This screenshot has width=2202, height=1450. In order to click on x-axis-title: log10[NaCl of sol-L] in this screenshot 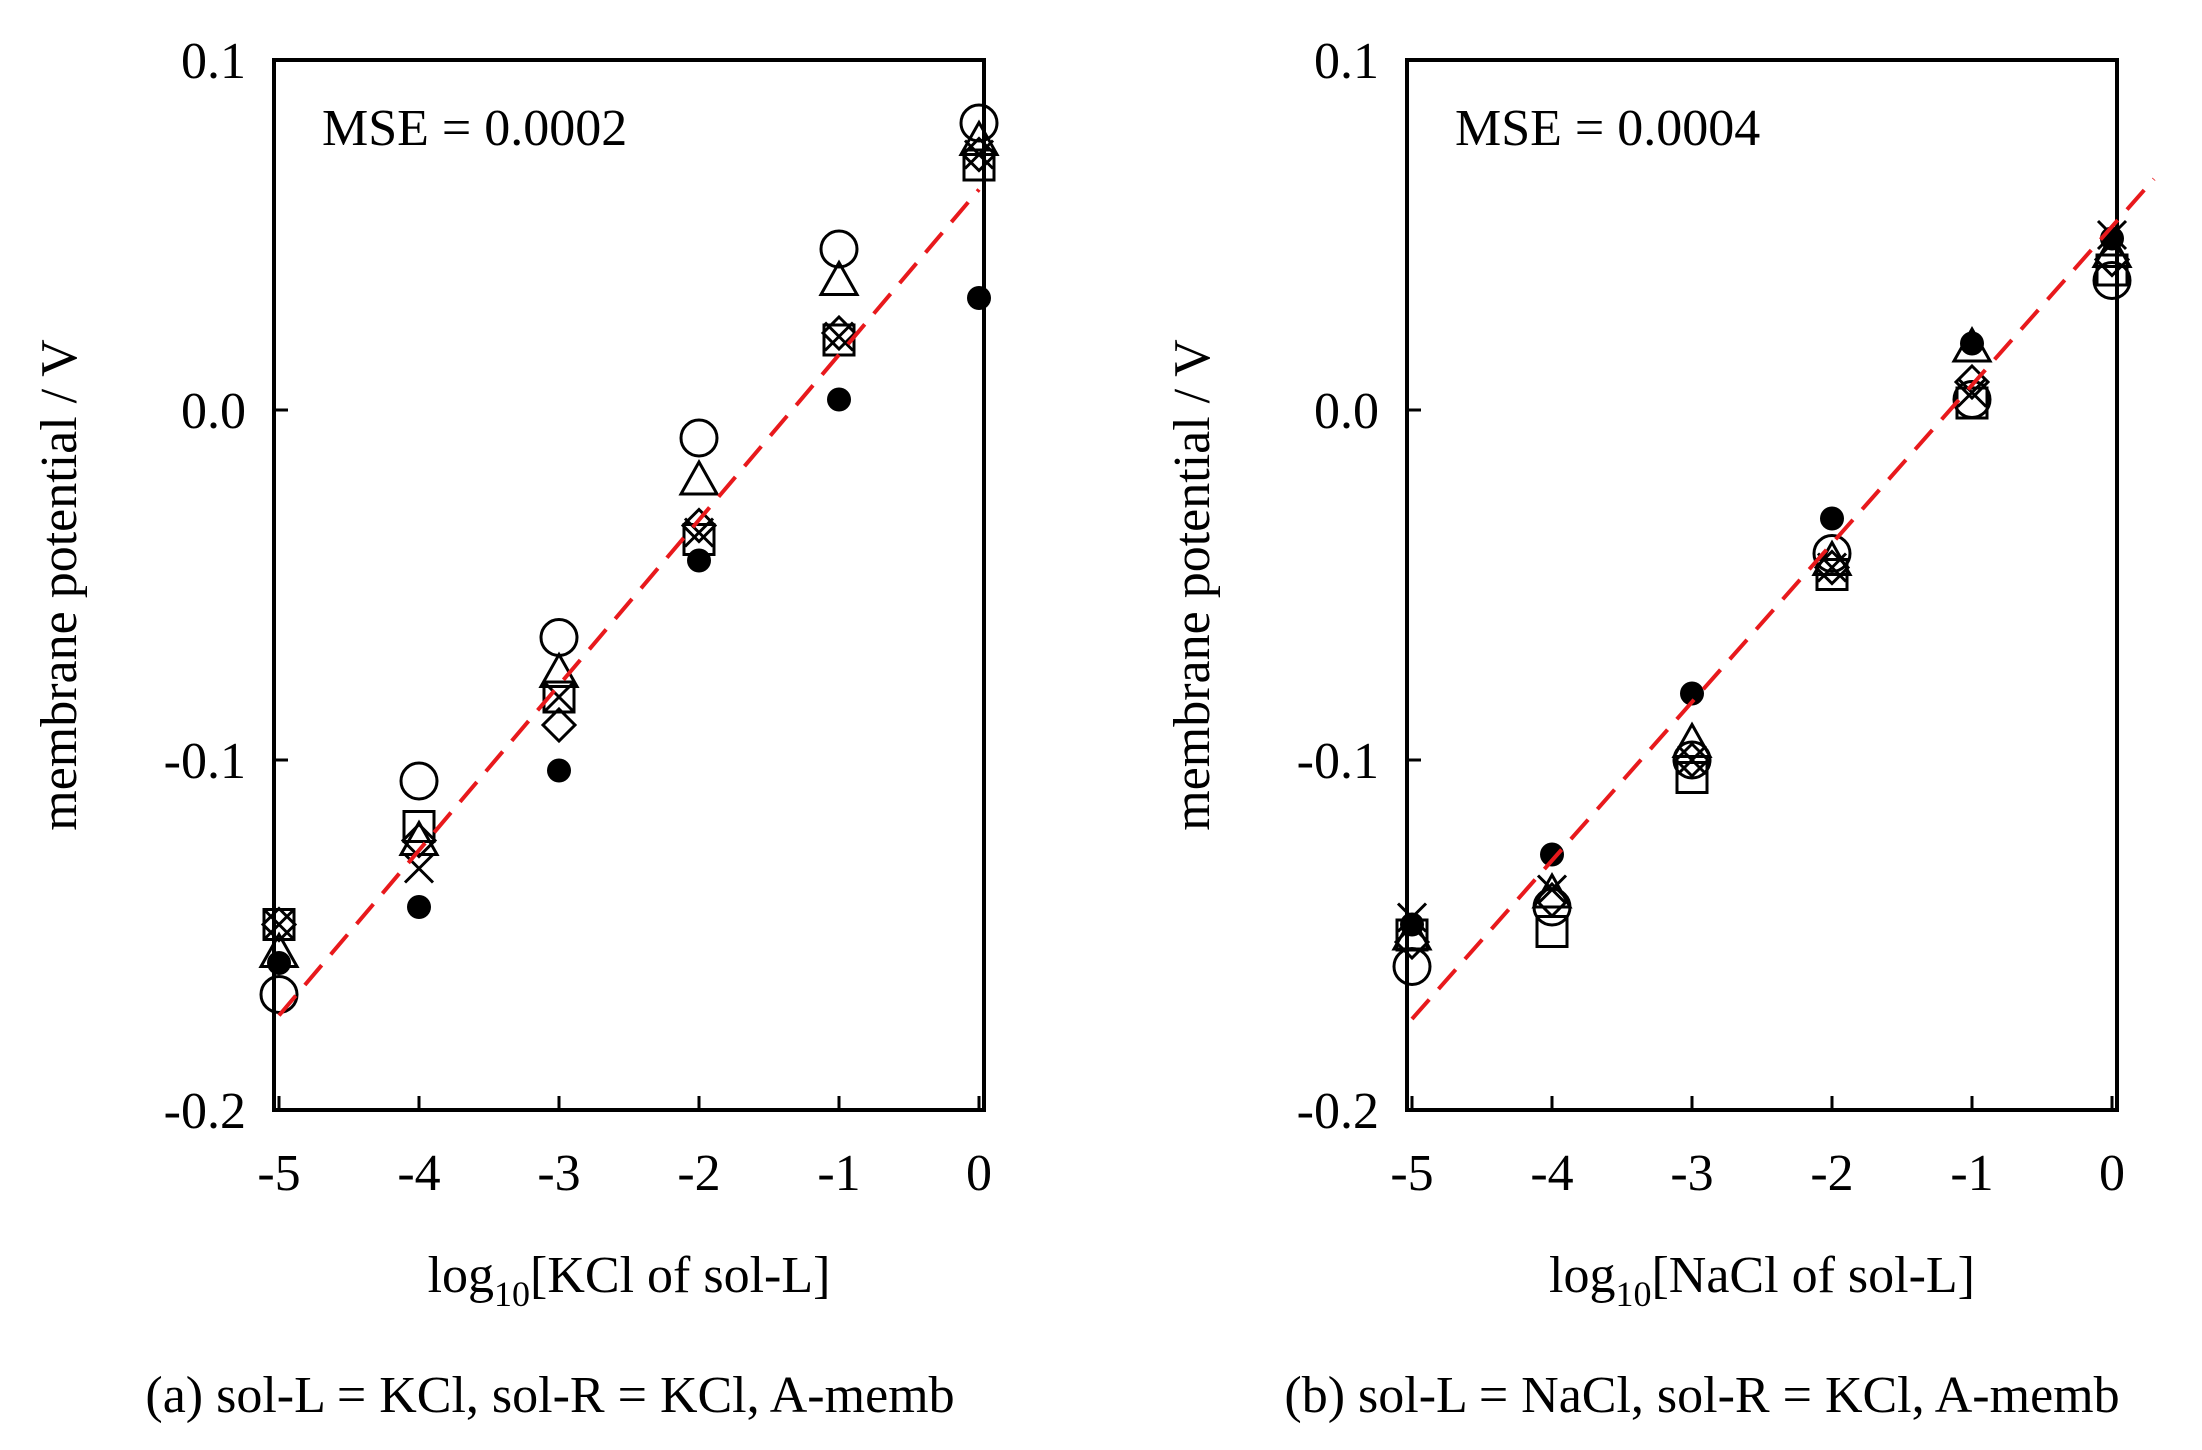, I will do `click(1762, 1280)`.